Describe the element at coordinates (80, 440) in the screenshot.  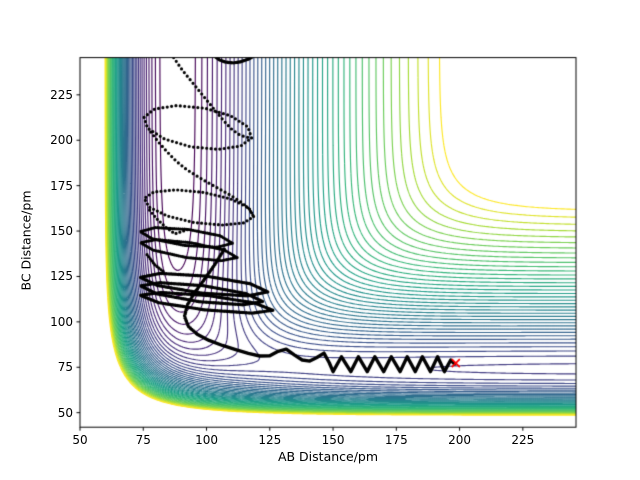
I see `x-tick-label: 50` at that location.